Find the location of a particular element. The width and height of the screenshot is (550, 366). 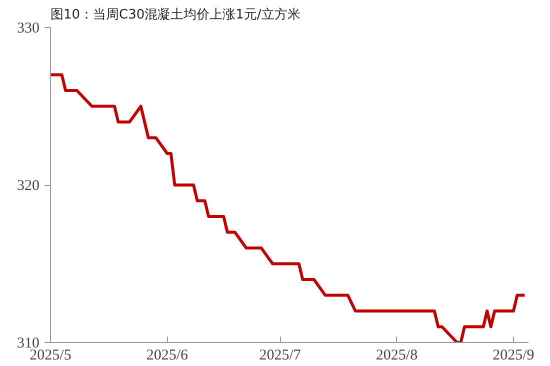

x-tick-label: 2025/8 is located at coordinates (397, 356).